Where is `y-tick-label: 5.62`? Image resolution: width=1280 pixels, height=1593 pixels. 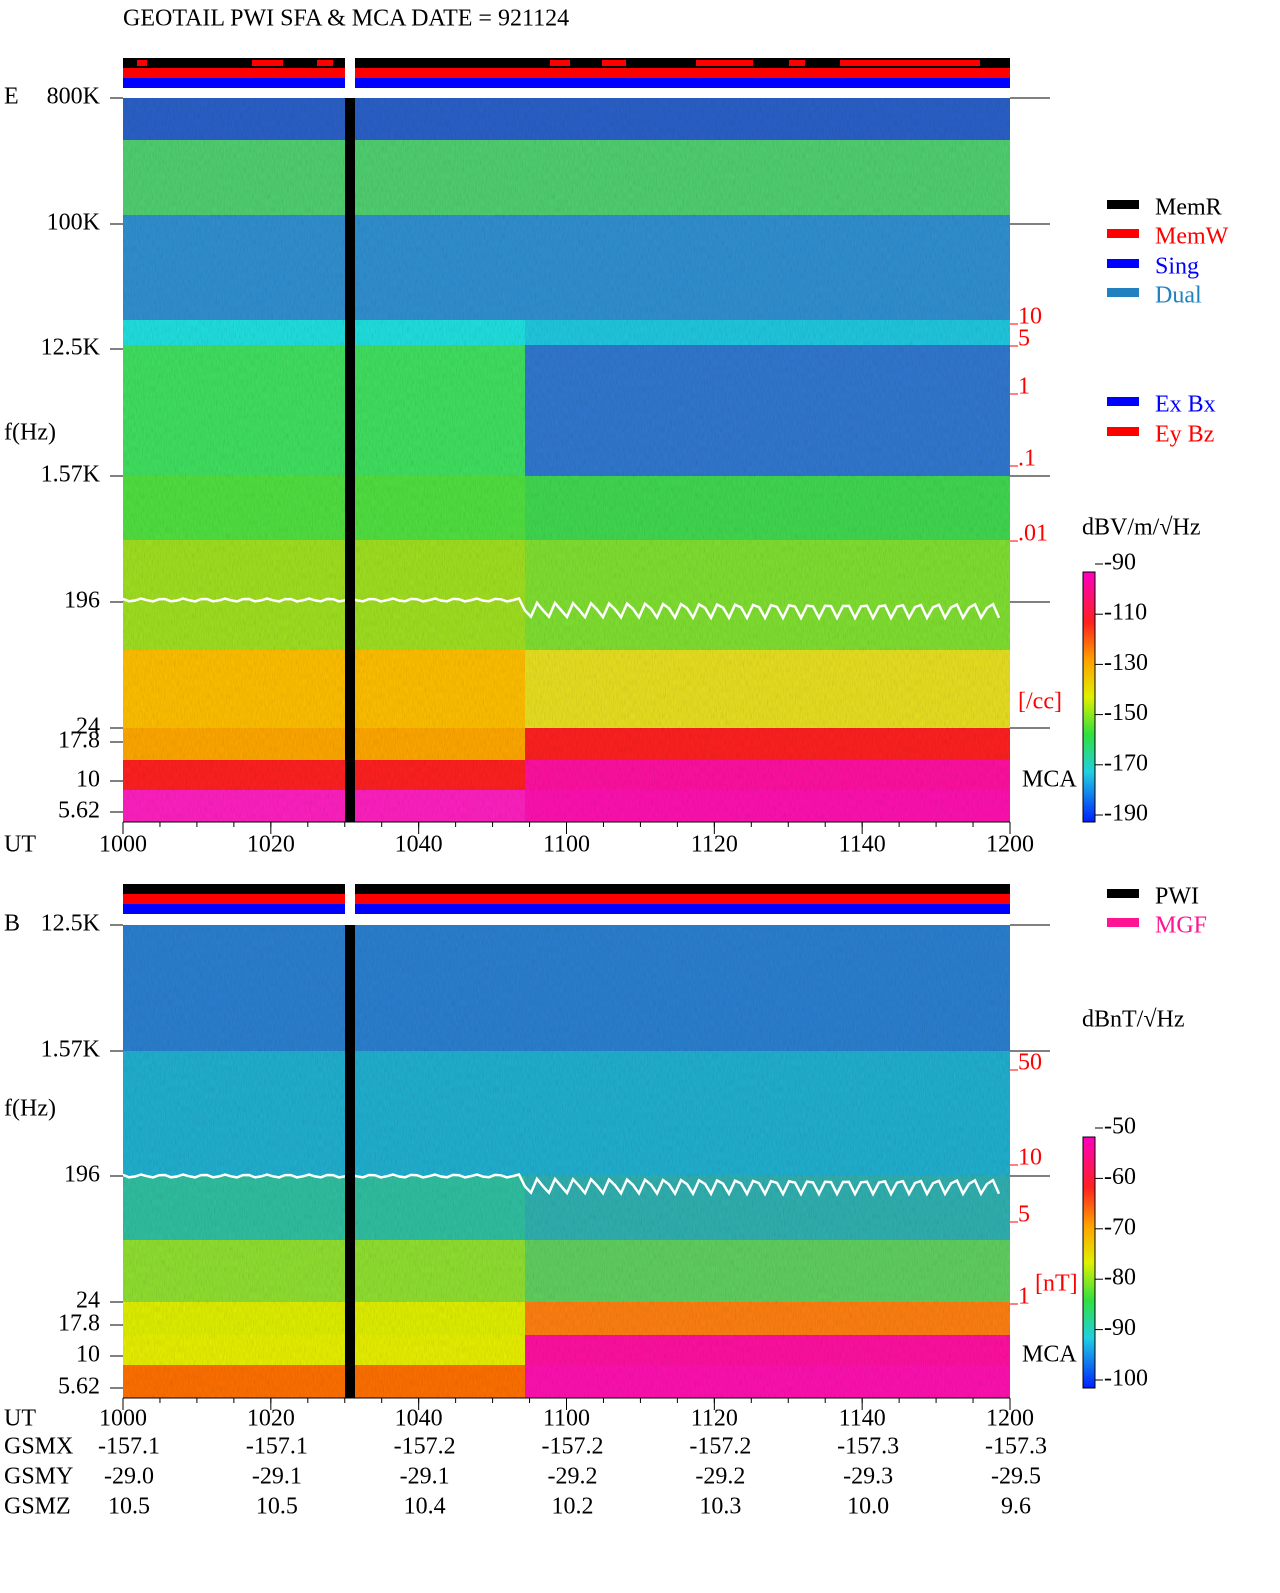 y-tick-label: 5.62 is located at coordinates (79, 811).